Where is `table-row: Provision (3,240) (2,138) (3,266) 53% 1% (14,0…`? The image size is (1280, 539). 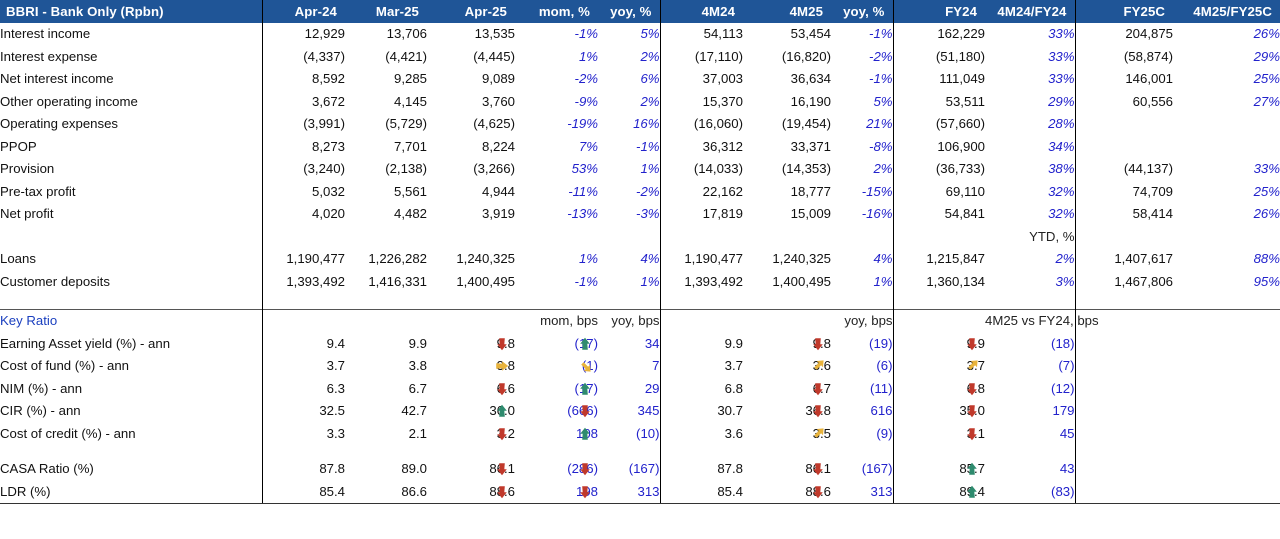
table-row: Provision (3,240) (2,138) (3,266) 53% 1% (14,0… is located at coordinates (640, 169).